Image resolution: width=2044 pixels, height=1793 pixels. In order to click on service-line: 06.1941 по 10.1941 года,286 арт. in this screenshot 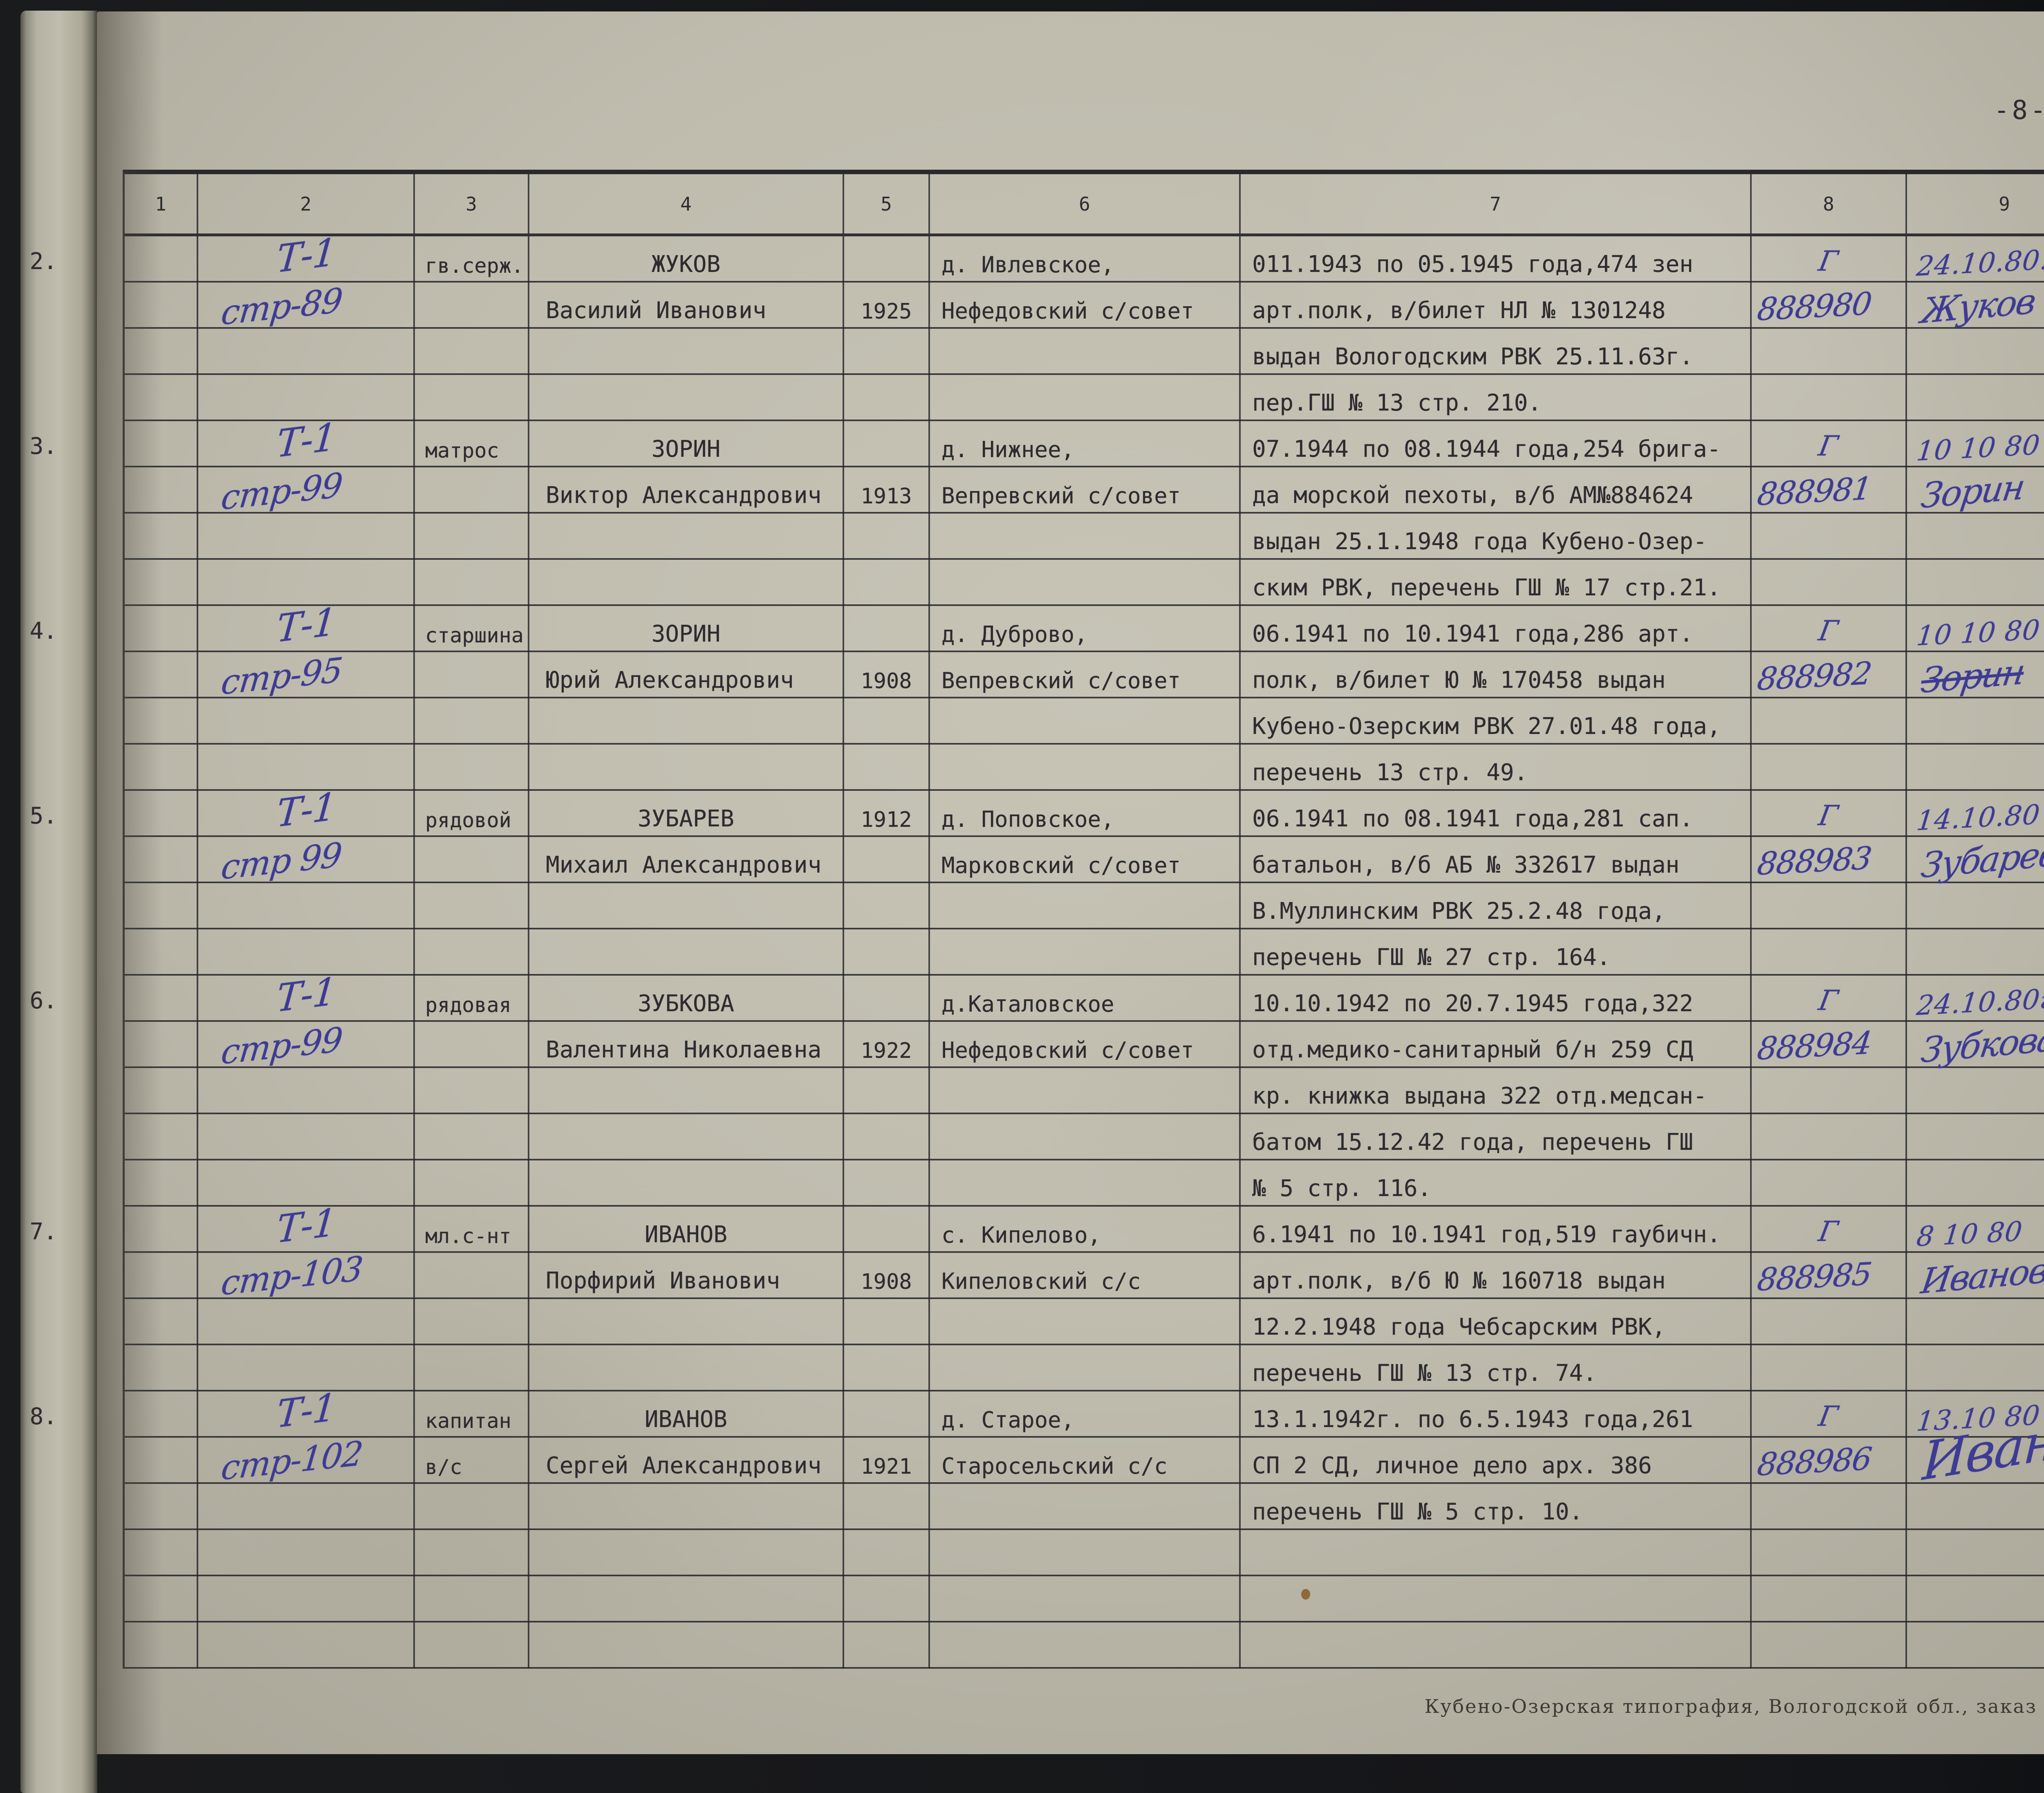, I will do `click(1473, 634)`.